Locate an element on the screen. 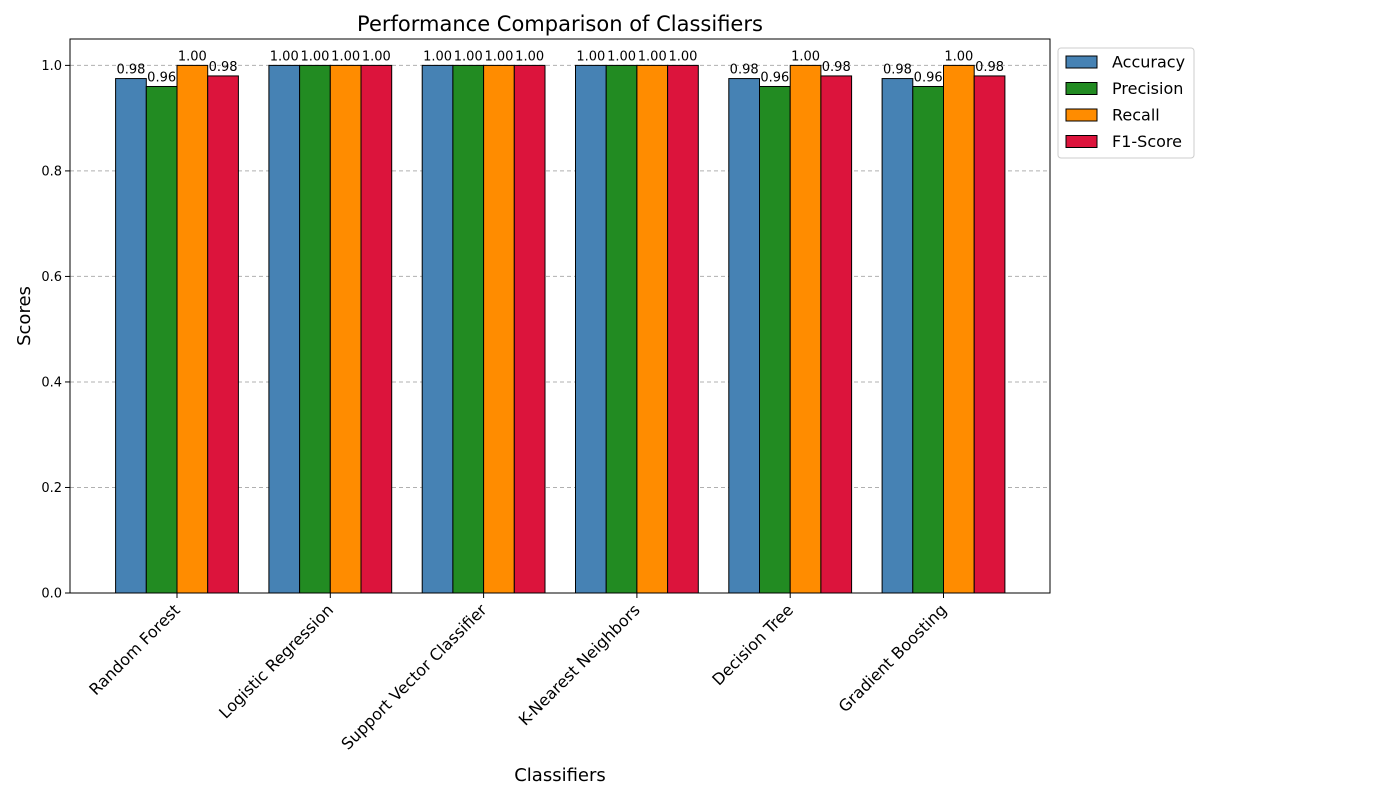 The width and height of the screenshot is (1400, 800). y-tick-label: 0.2 is located at coordinates (51, 488).